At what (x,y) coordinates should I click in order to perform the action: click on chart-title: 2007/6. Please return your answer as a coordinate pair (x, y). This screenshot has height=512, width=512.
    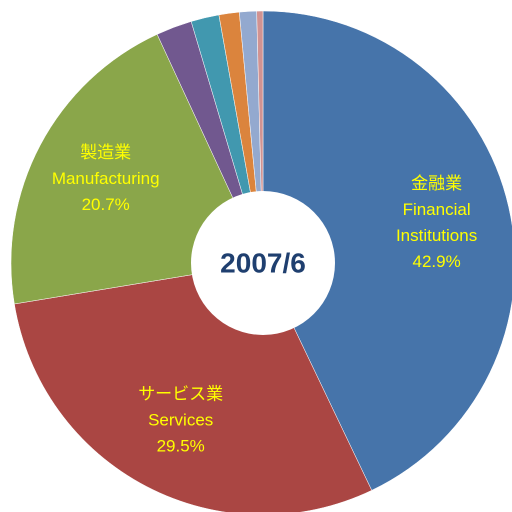
    Looking at the image, I should click on (263, 262).